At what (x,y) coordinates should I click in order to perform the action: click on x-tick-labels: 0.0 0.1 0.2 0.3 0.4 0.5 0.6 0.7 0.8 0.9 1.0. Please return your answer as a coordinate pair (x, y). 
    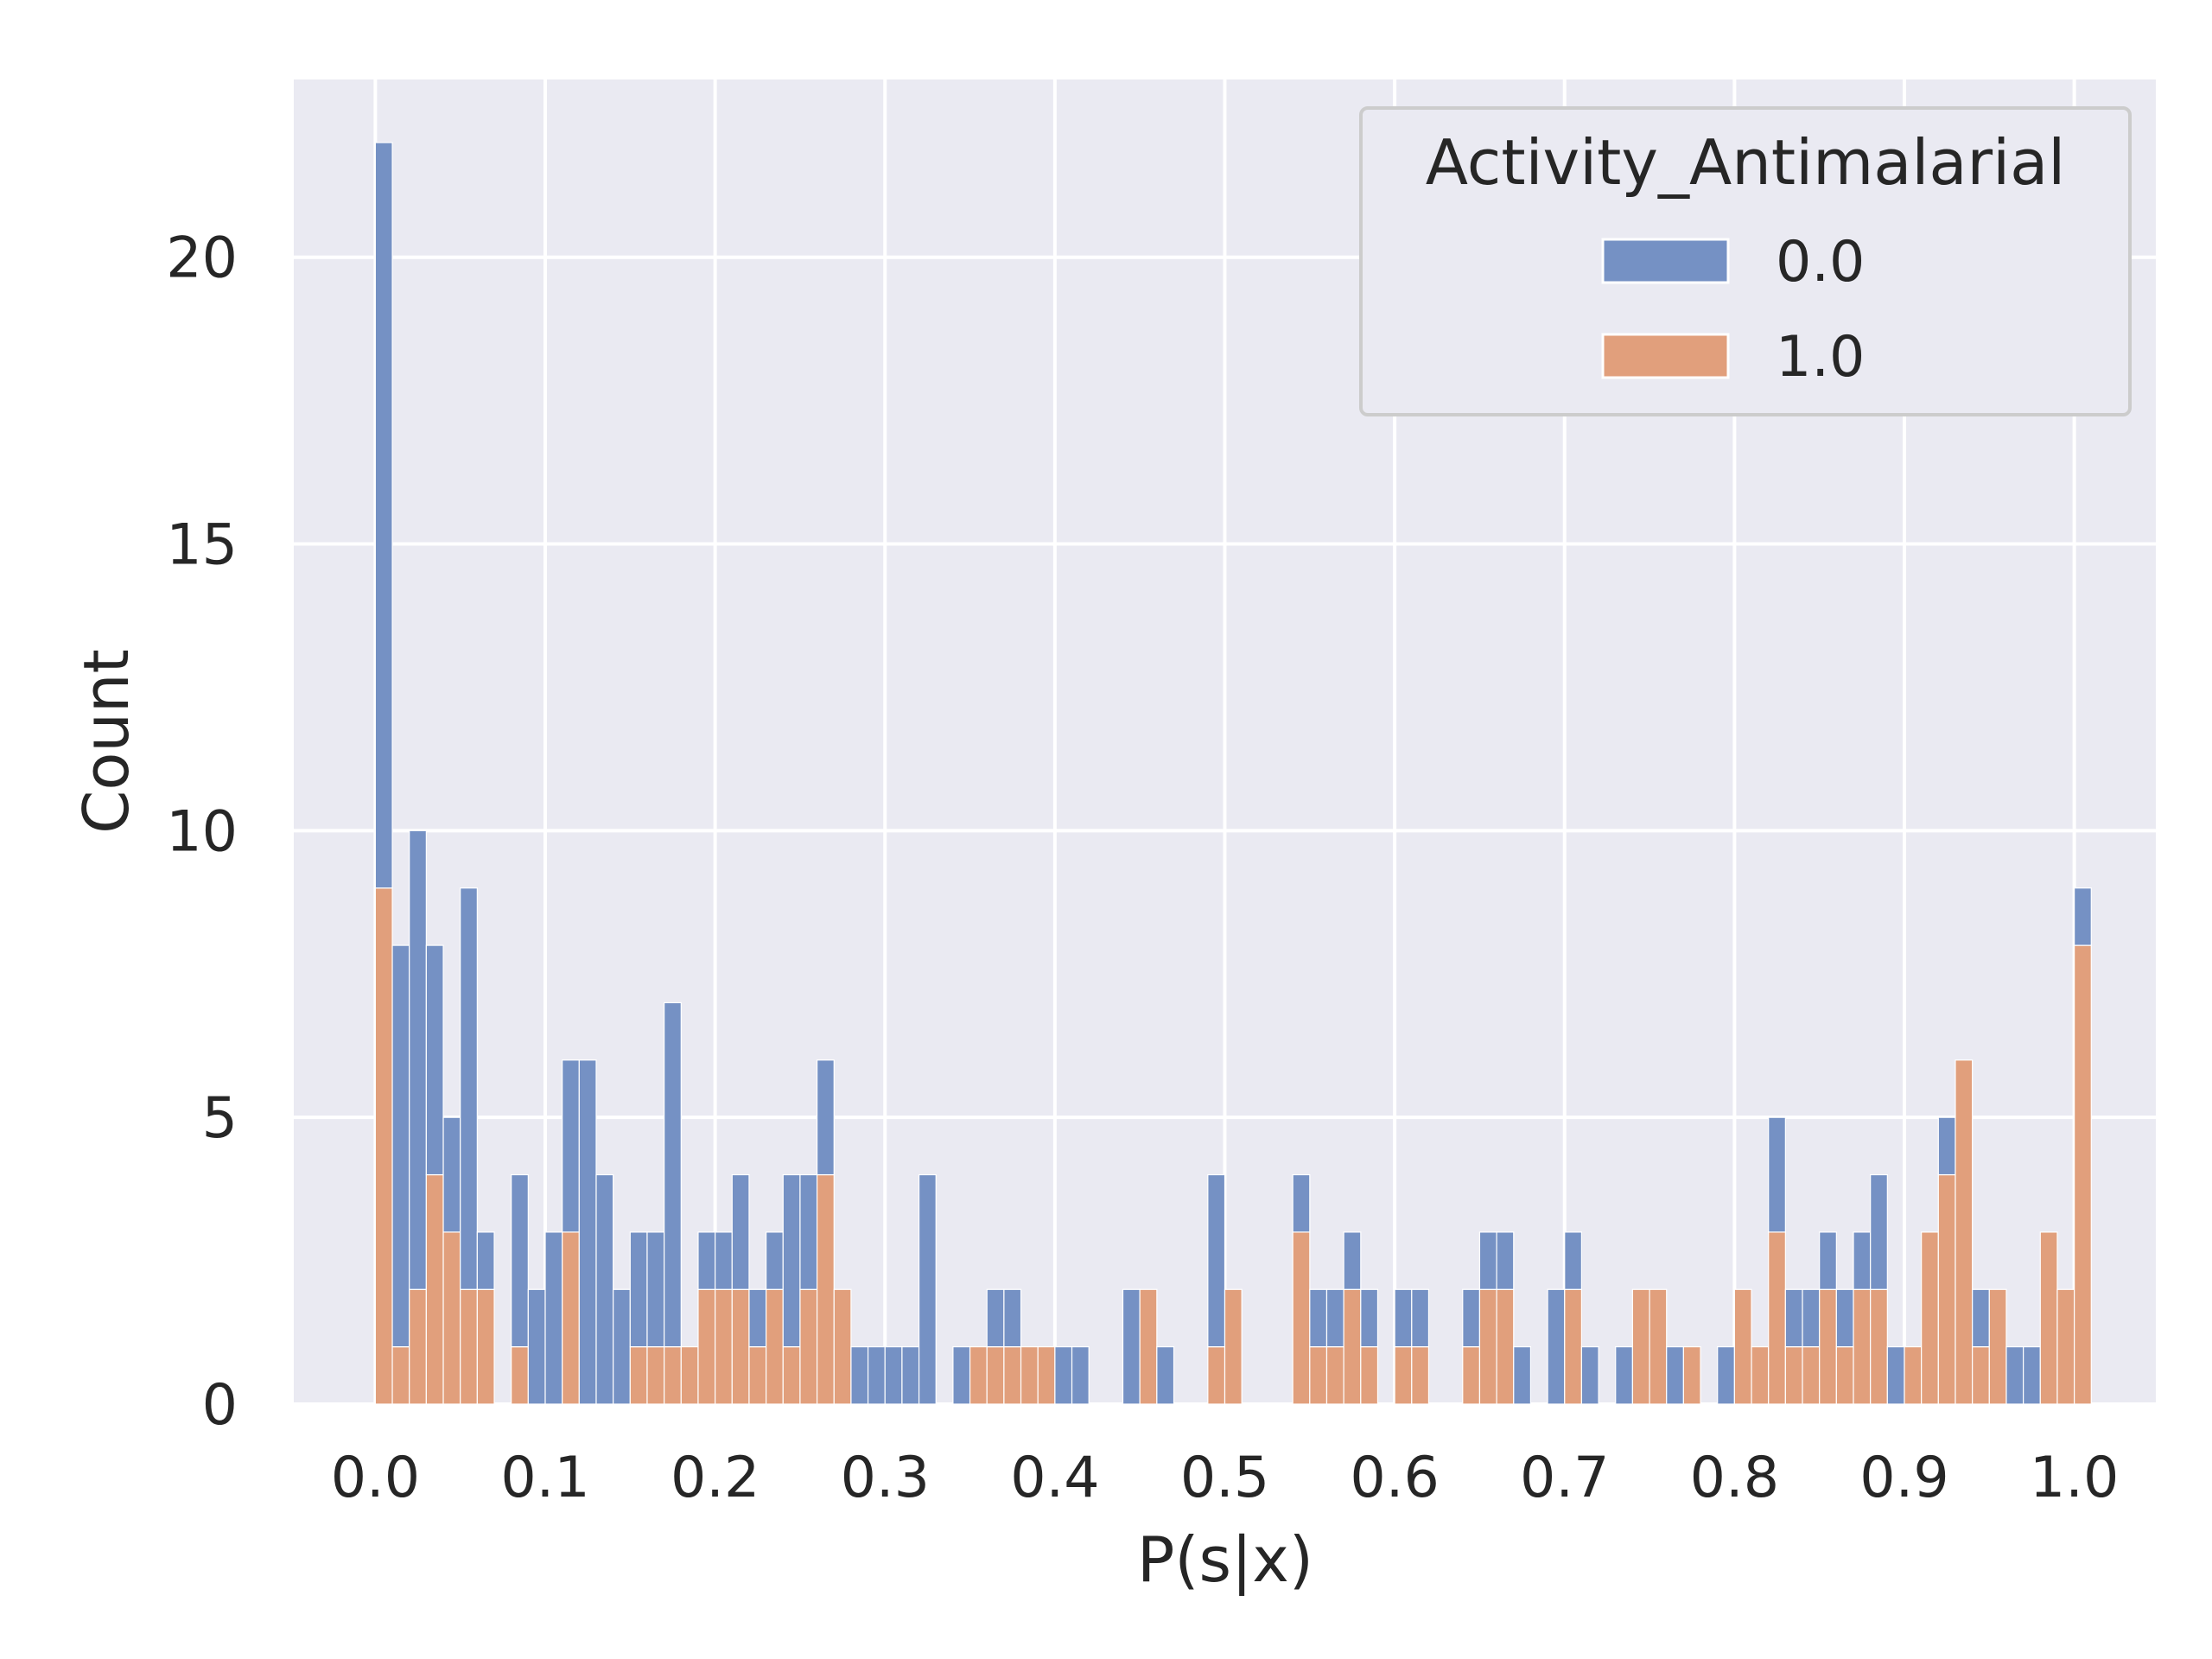
    Looking at the image, I should click on (1225, 1478).